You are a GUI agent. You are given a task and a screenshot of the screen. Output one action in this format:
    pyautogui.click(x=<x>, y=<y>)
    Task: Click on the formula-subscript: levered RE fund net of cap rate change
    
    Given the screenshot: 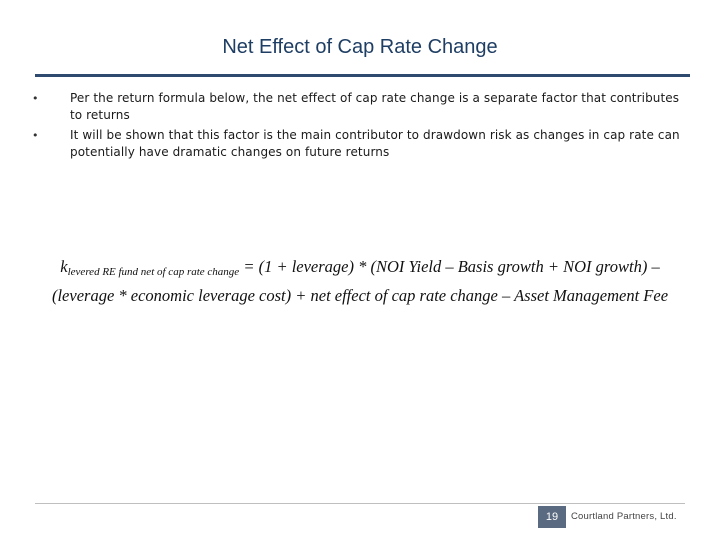 What is the action you would take?
    pyautogui.click(x=153, y=272)
    